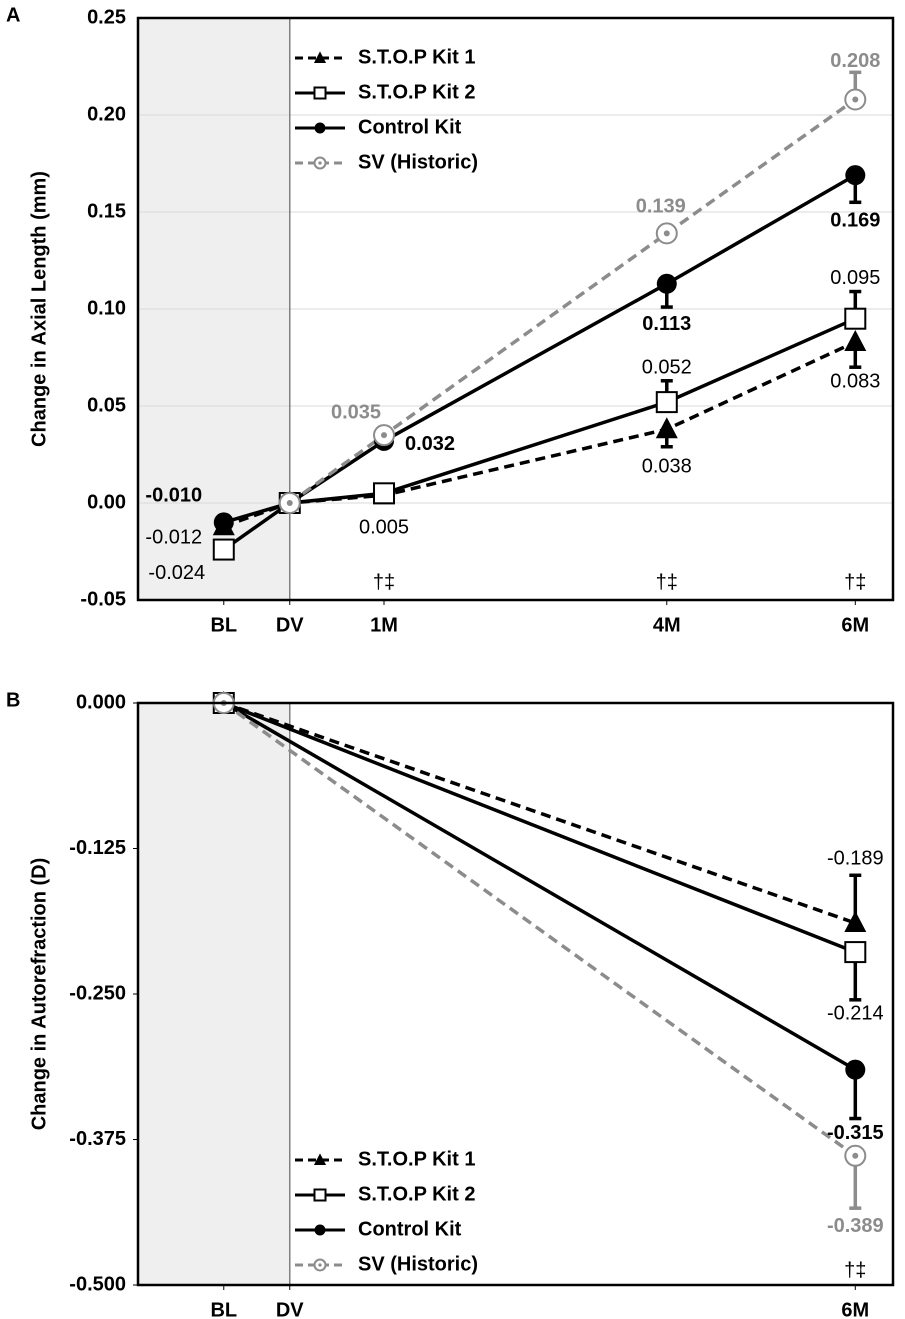 This screenshot has height=1319, width=905. I want to click on data-label: 0.035, so click(356, 412).